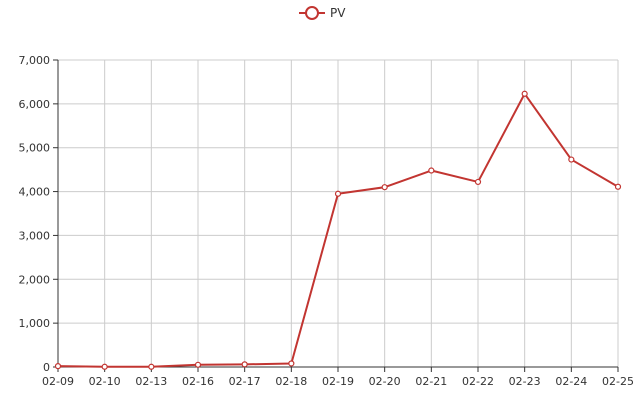 The image size is (643, 400). What do you see at coordinates (35, 60) in the screenshot?
I see `y-tick-label: 7,000` at bounding box center [35, 60].